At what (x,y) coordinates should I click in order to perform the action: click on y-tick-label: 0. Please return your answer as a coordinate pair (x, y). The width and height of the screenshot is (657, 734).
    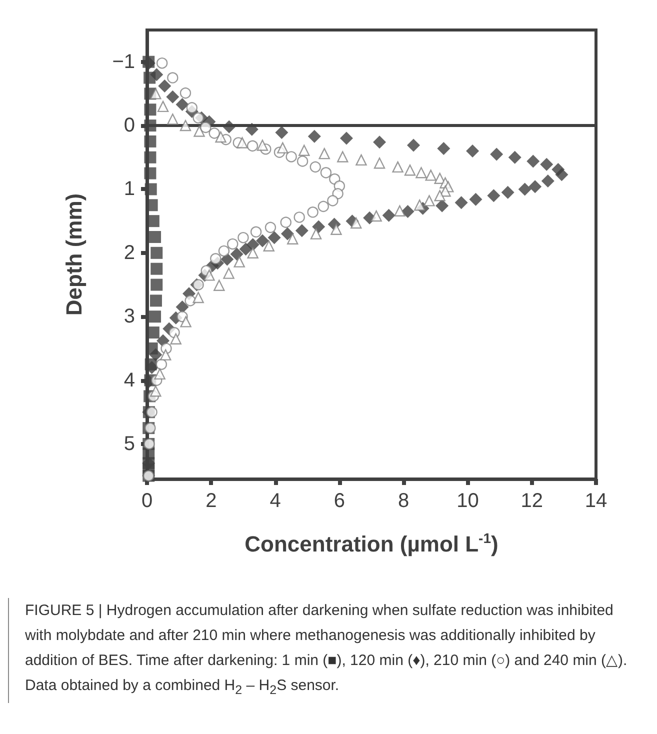
    Looking at the image, I should click on (129, 125).